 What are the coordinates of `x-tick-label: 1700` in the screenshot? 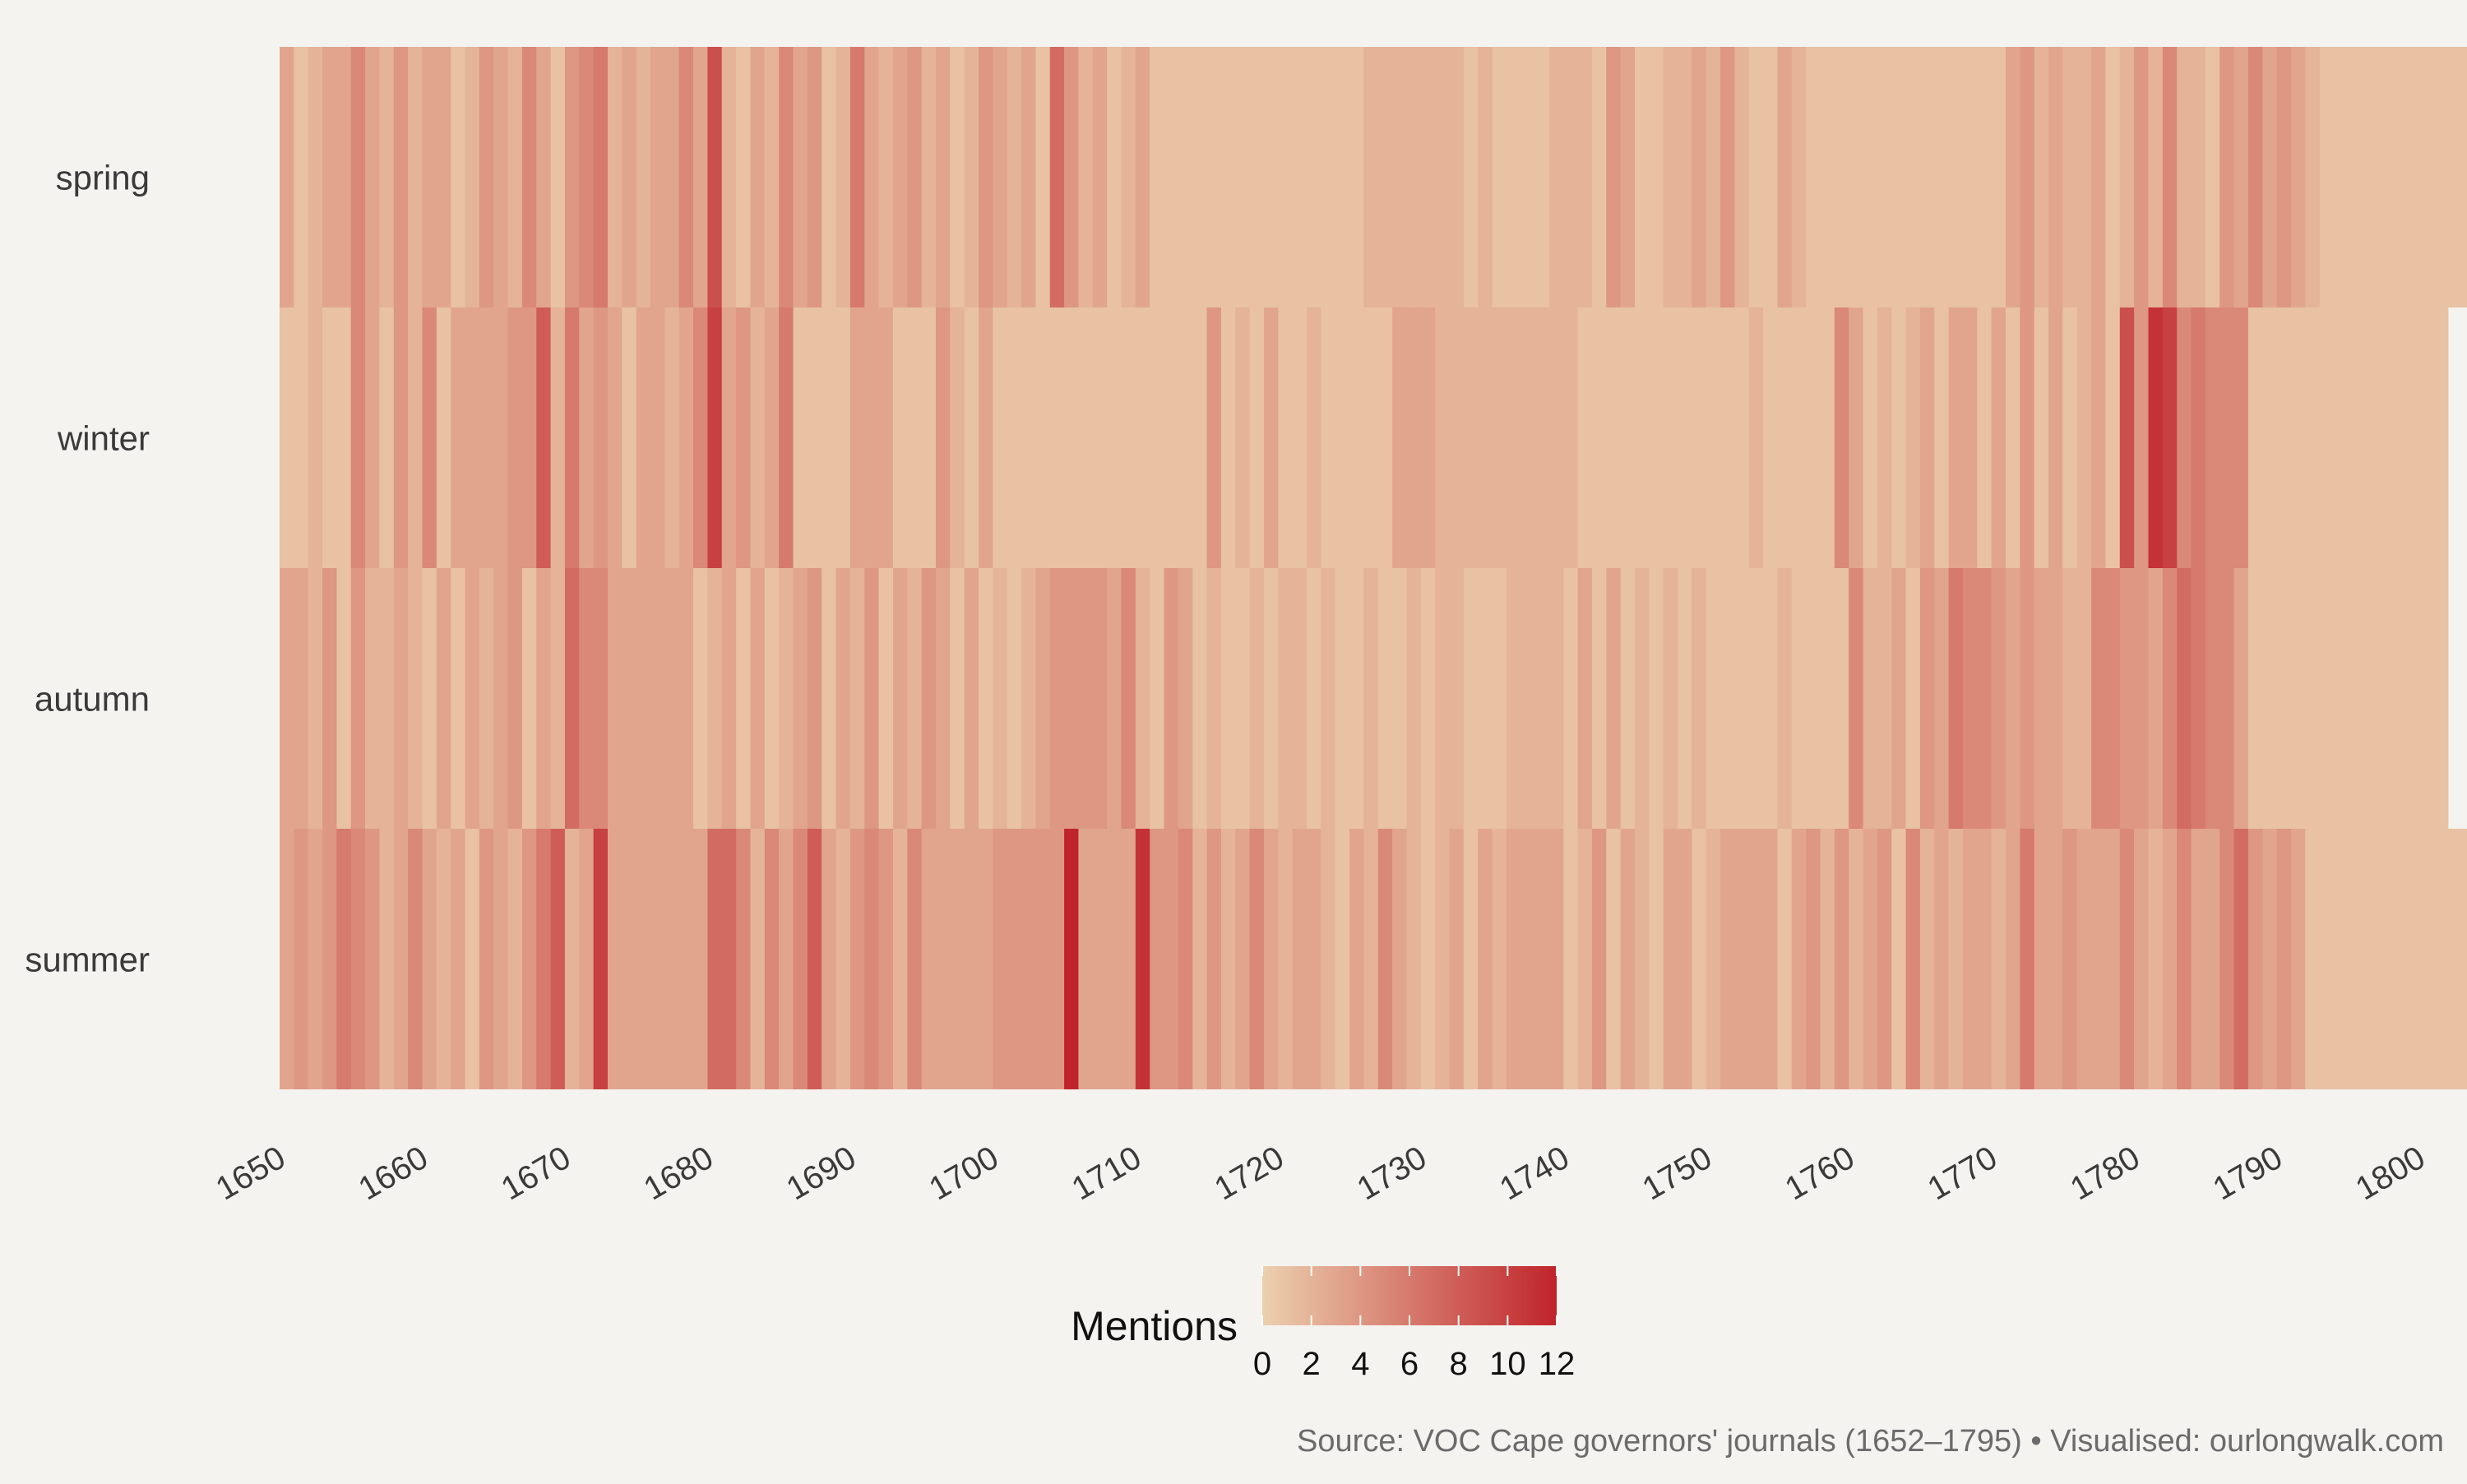 It's located at (964, 1174).